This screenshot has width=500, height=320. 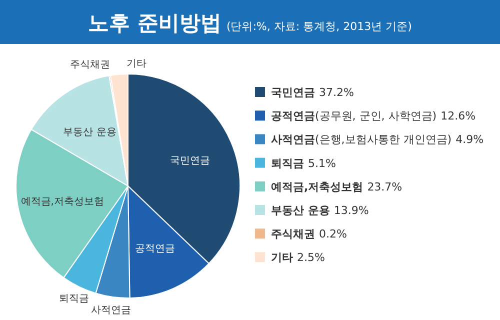 What do you see at coordinates (62, 202) in the screenshot?
I see `slice-label: 예적금,저축성보험` at bounding box center [62, 202].